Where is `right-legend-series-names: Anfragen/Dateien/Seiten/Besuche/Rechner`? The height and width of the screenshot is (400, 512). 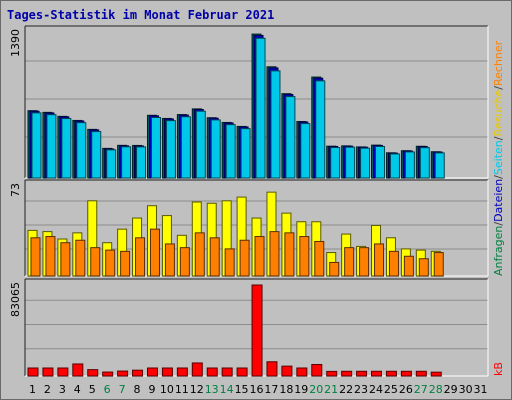 right-legend-series-names: Anfragen/Dateien/Seiten/Besuche/Rechner is located at coordinates (498, 158).